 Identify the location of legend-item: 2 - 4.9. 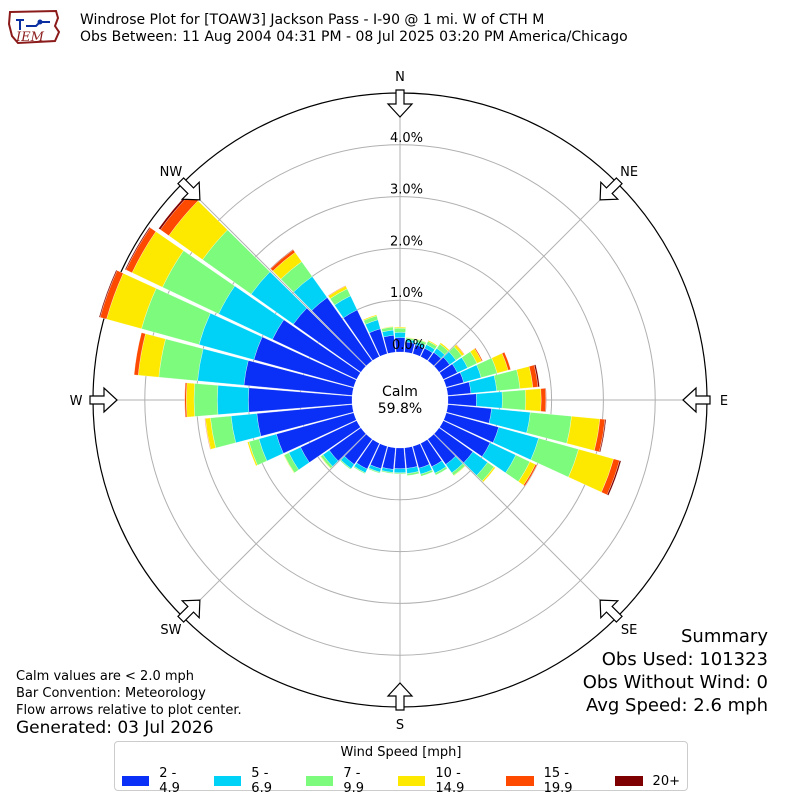
(161, 781).